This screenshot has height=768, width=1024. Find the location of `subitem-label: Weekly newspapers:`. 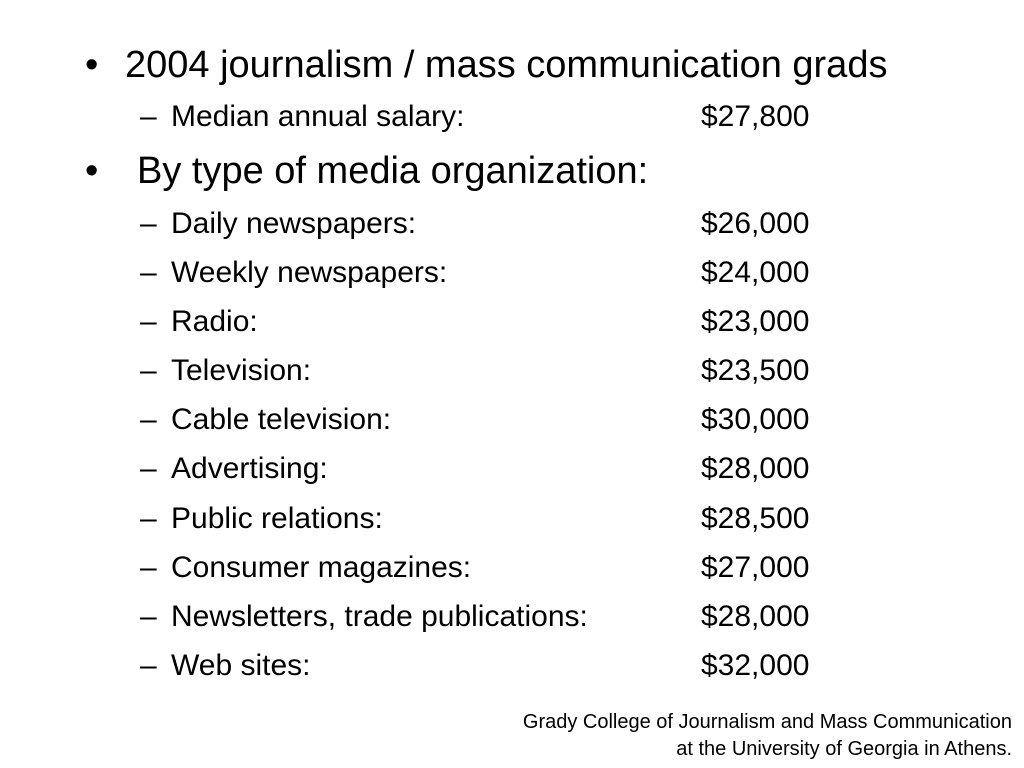

subitem-label: Weekly newspapers: is located at coordinates (309, 272).